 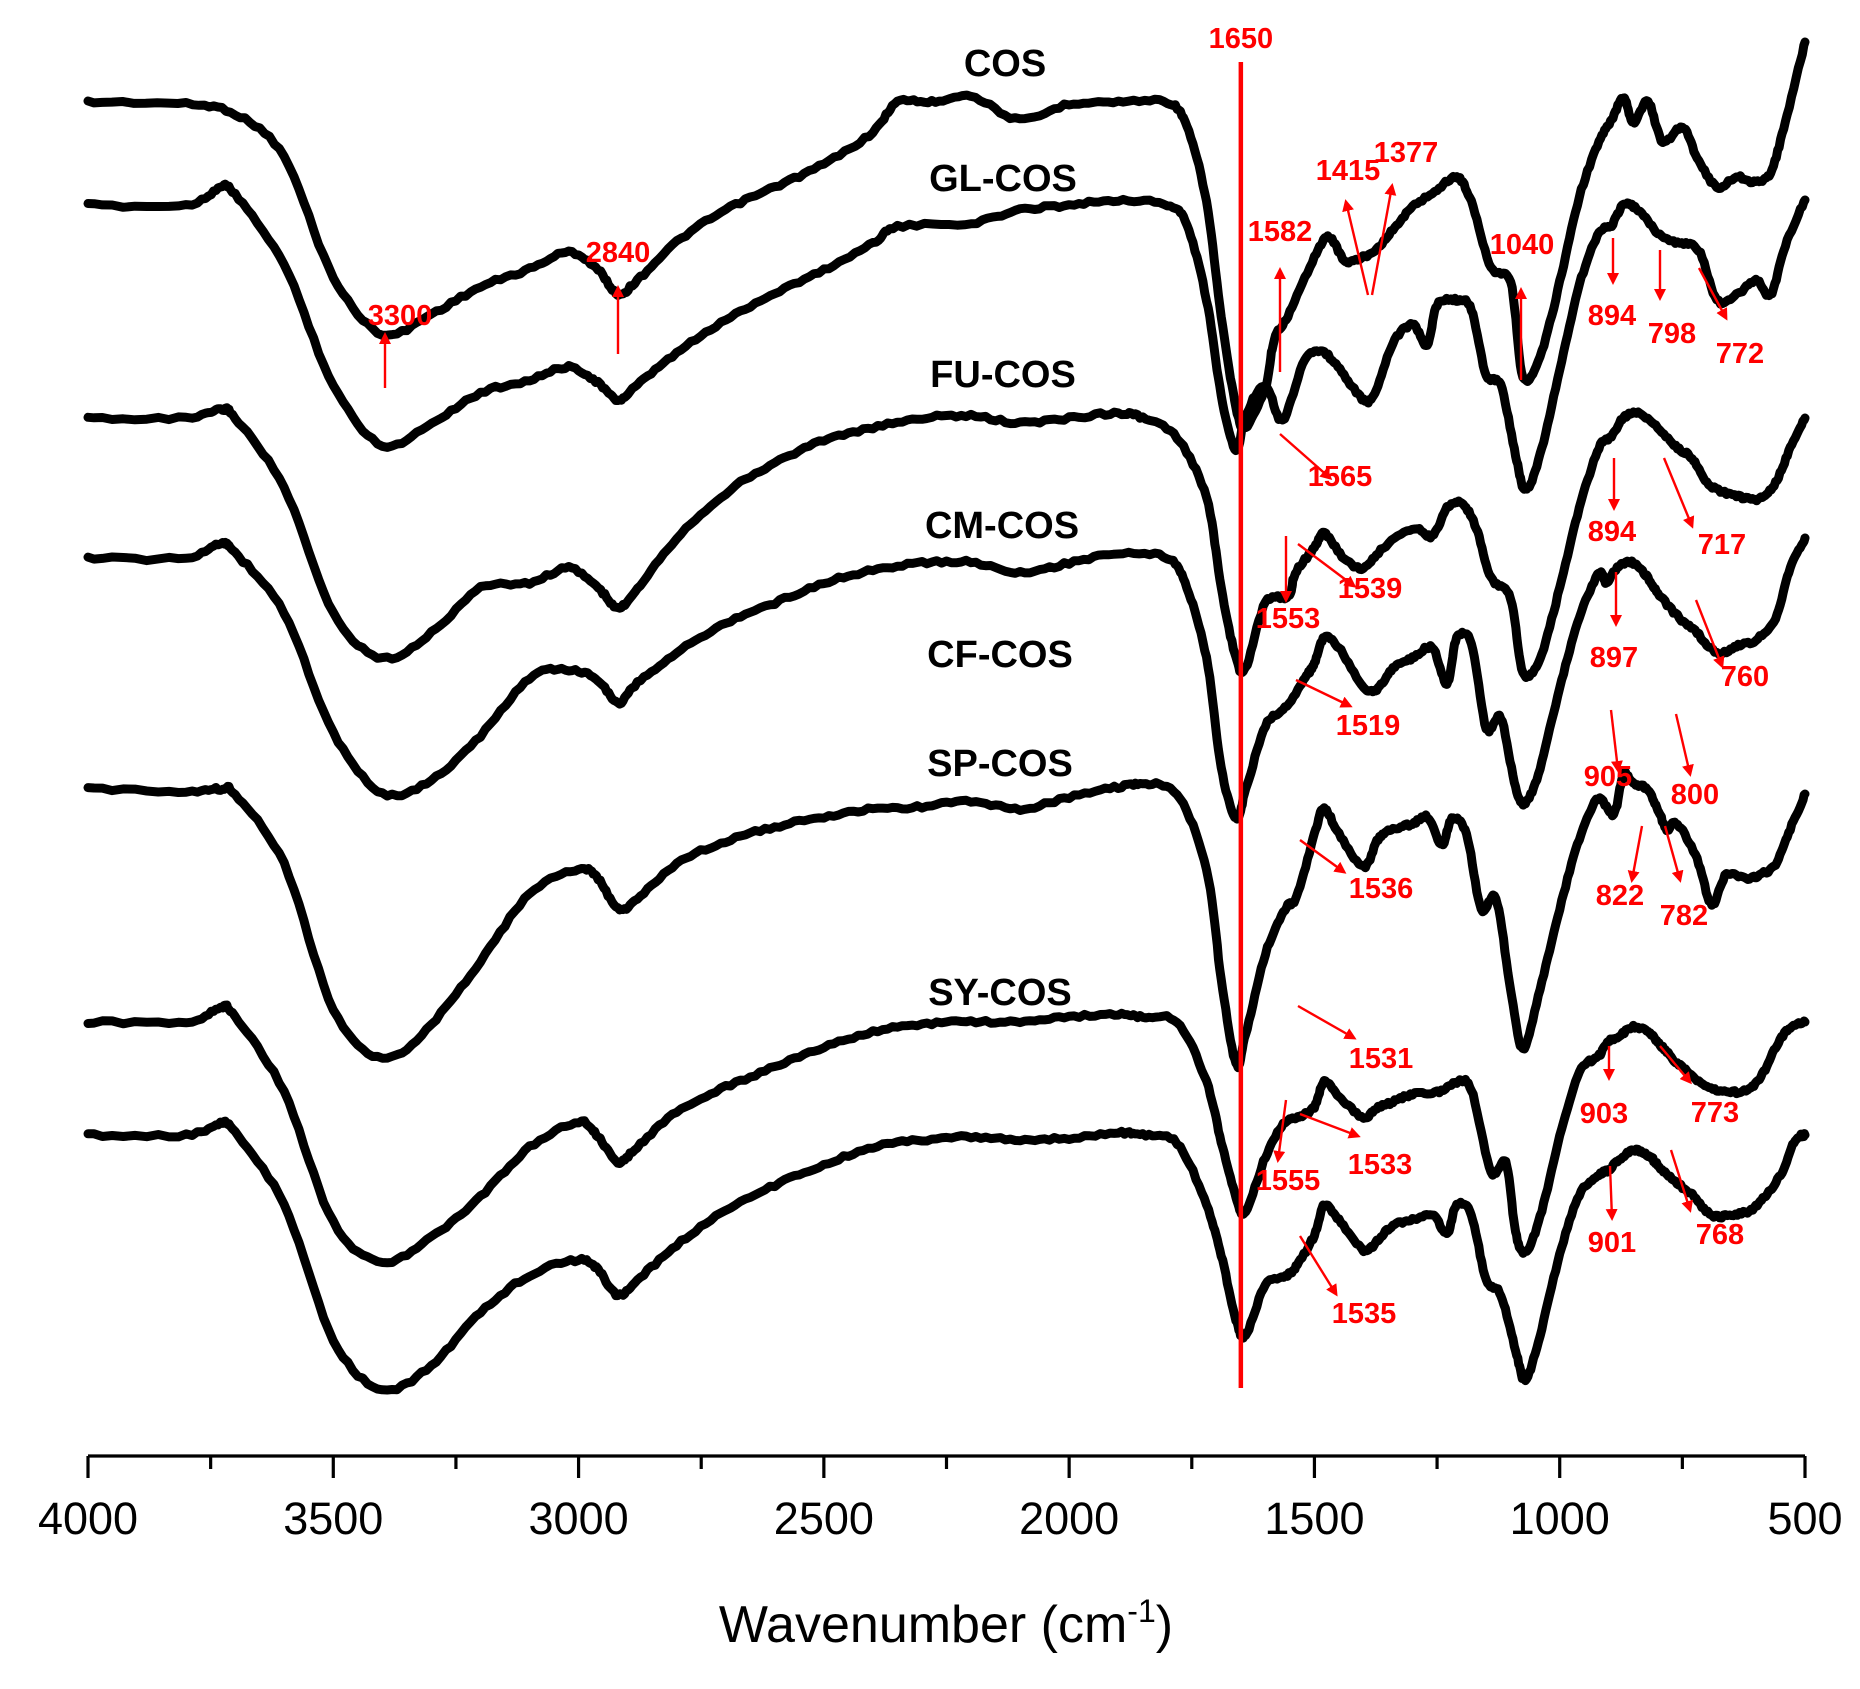 What do you see at coordinates (1715, 1113) in the screenshot?
I see `annotation-label-773: 773` at bounding box center [1715, 1113].